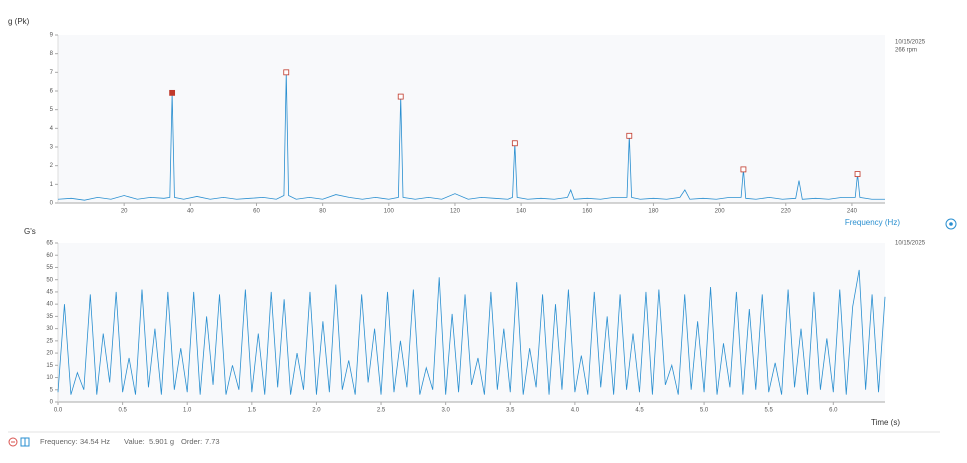 The height and width of the screenshot is (463, 967). I want to click on x-tick-label: 180, so click(653, 212).